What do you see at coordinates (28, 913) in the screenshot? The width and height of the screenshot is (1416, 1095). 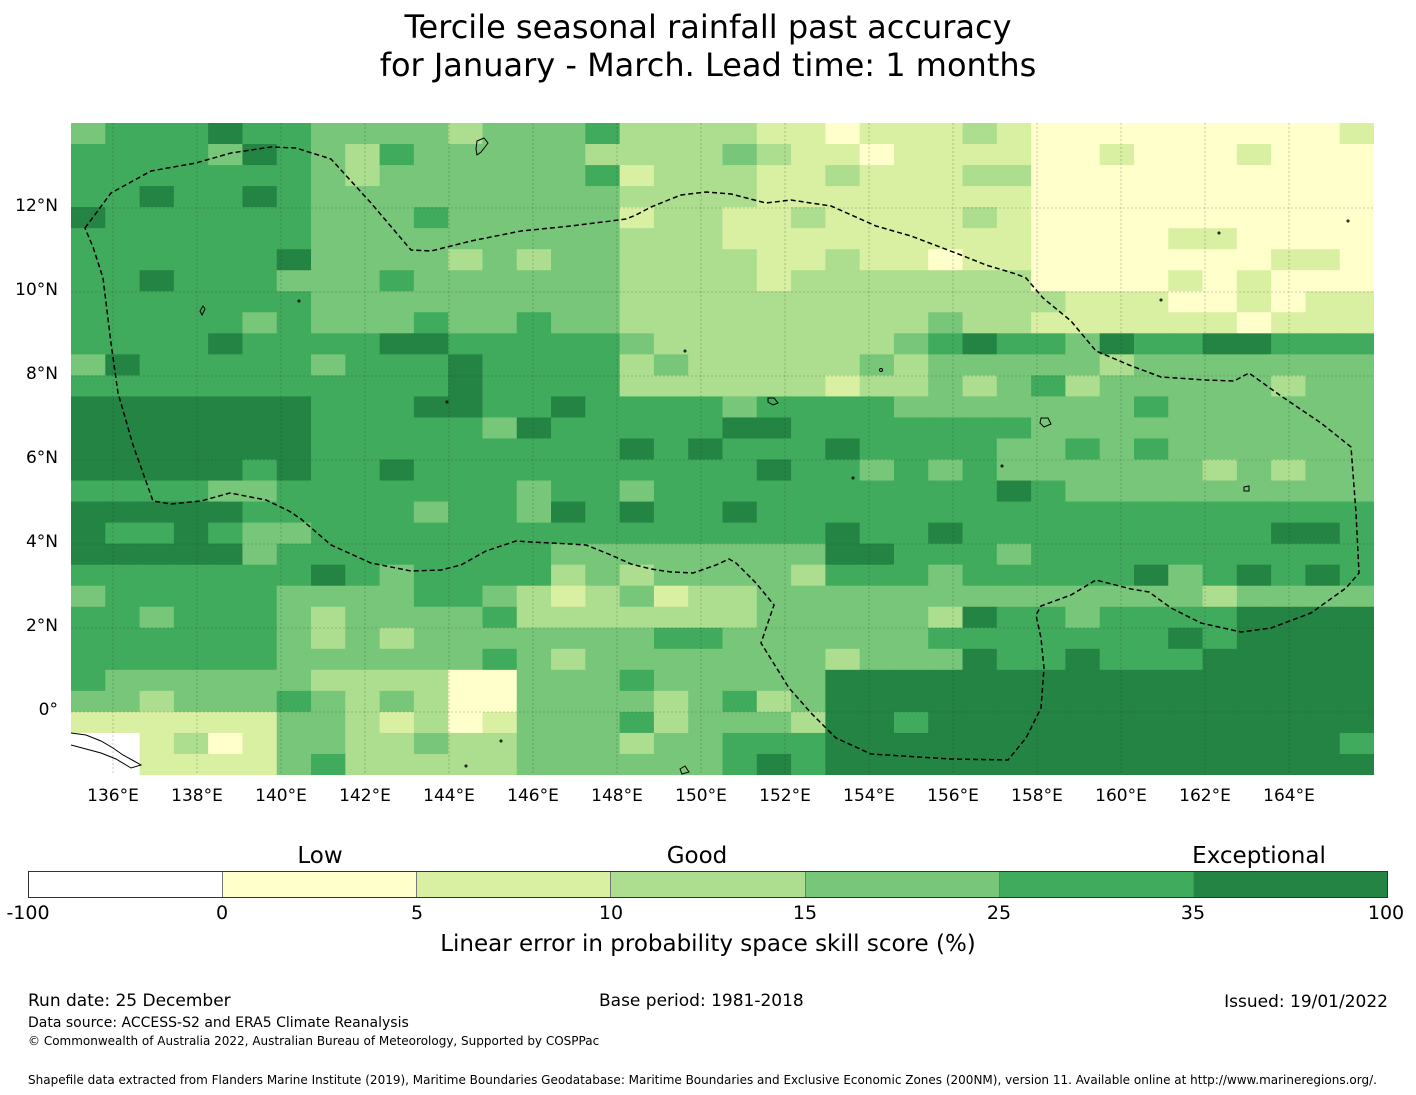 I see `colorbar-tick: -100` at bounding box center [28, 913].